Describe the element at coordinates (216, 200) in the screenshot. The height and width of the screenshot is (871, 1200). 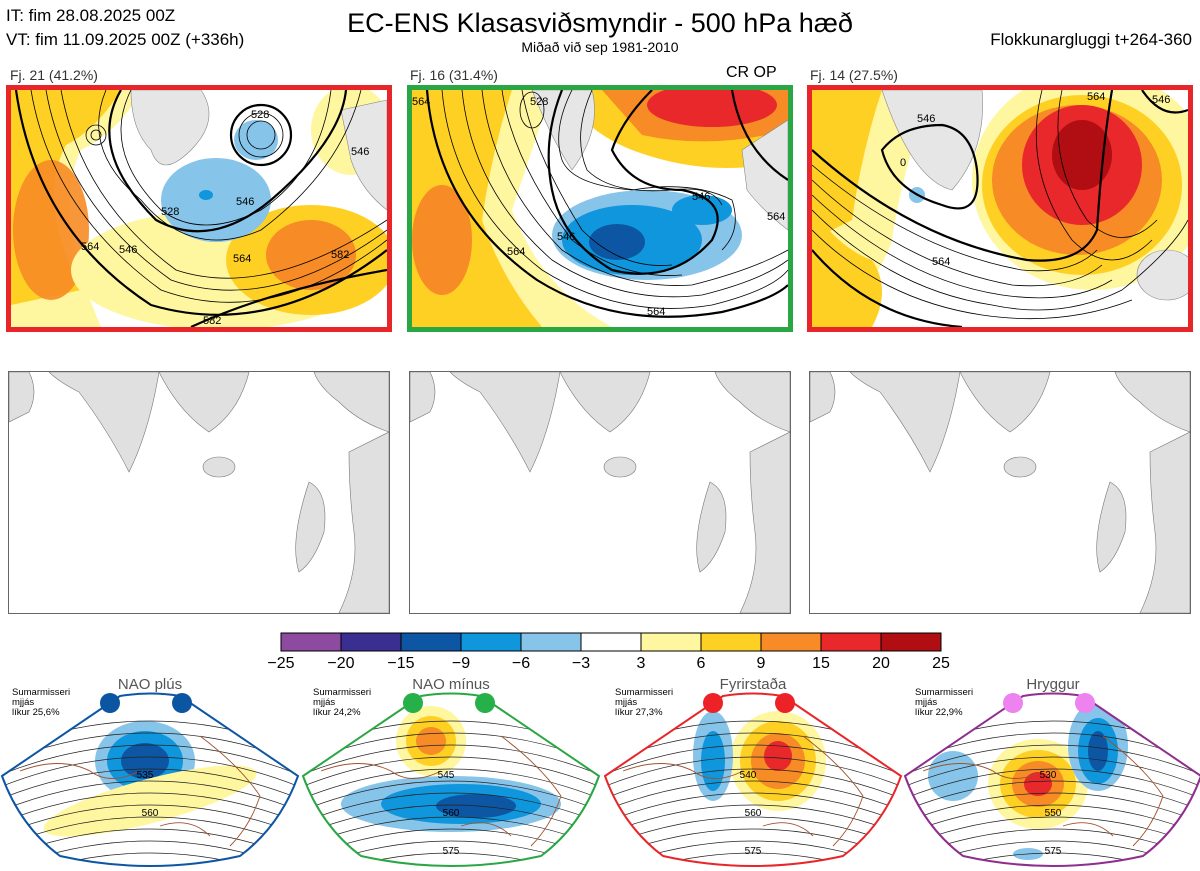
I see `anomaly-lightblue` at that location.